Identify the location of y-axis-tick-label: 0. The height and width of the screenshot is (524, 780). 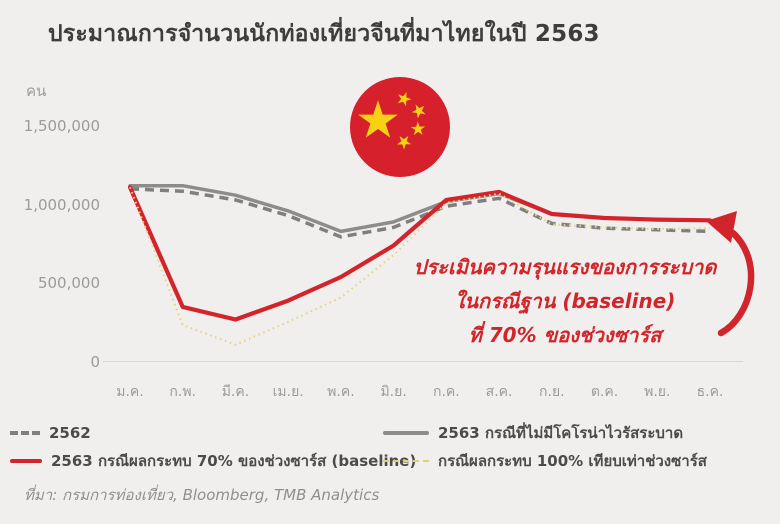
(95, 362).